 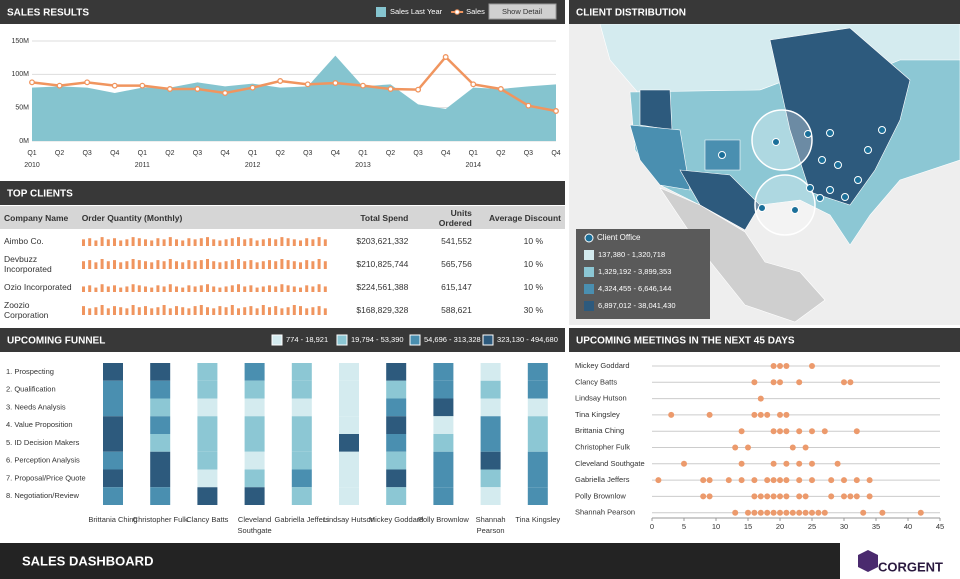 What do you see at coordinates (43, 495) in the screenshot?
I see `row-label: 8. Negotiation/Review` at bounding box center [43, 495].